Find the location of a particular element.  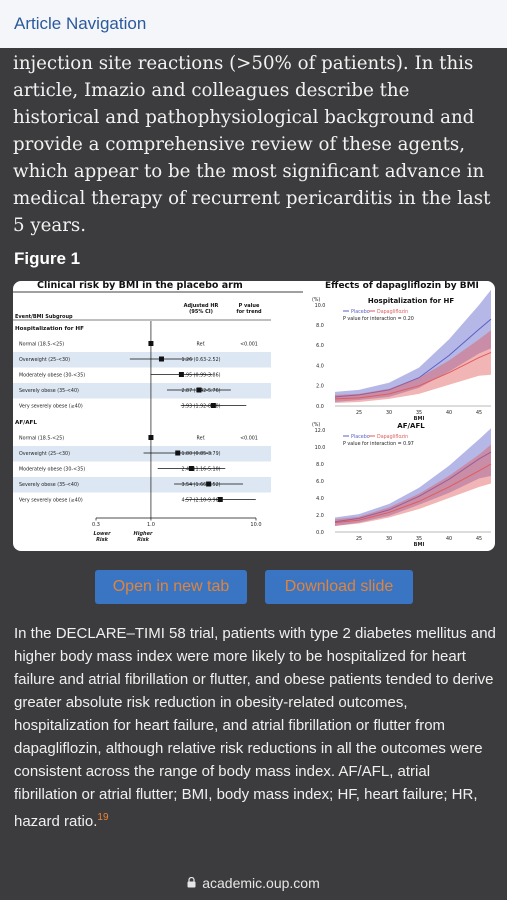

download-slide-button: Download slide is located at coordinates (339, 587).